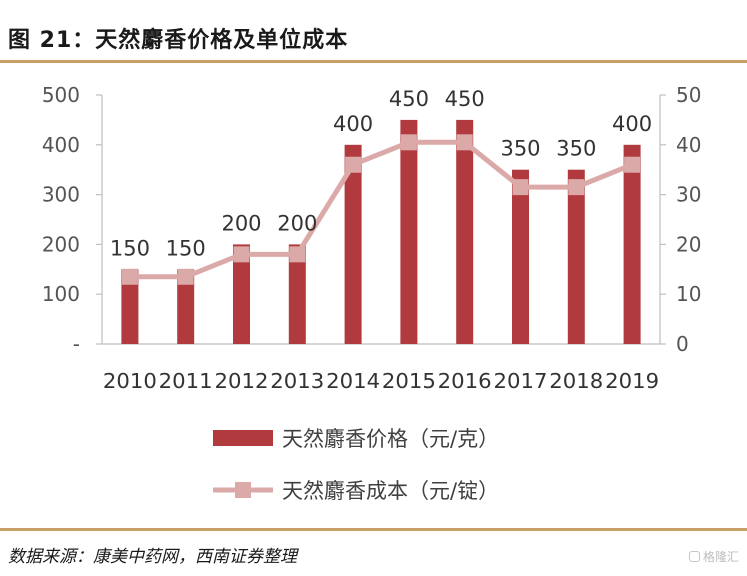 The height and width of the screenshot is (576, 747). Describe the element at coordinates (465, 232) in the screenshot. I see `bar-2016` at that location.